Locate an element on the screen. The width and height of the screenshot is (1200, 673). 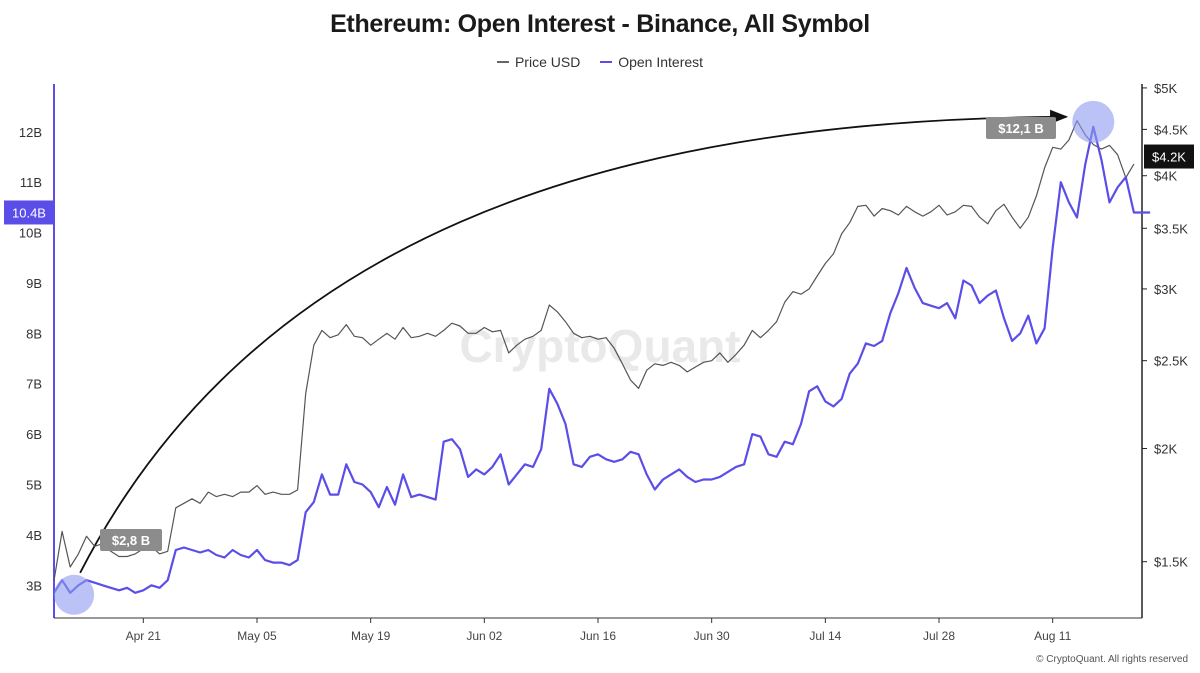
legend-label-price: Price USD is located at coordinates (547, 62).